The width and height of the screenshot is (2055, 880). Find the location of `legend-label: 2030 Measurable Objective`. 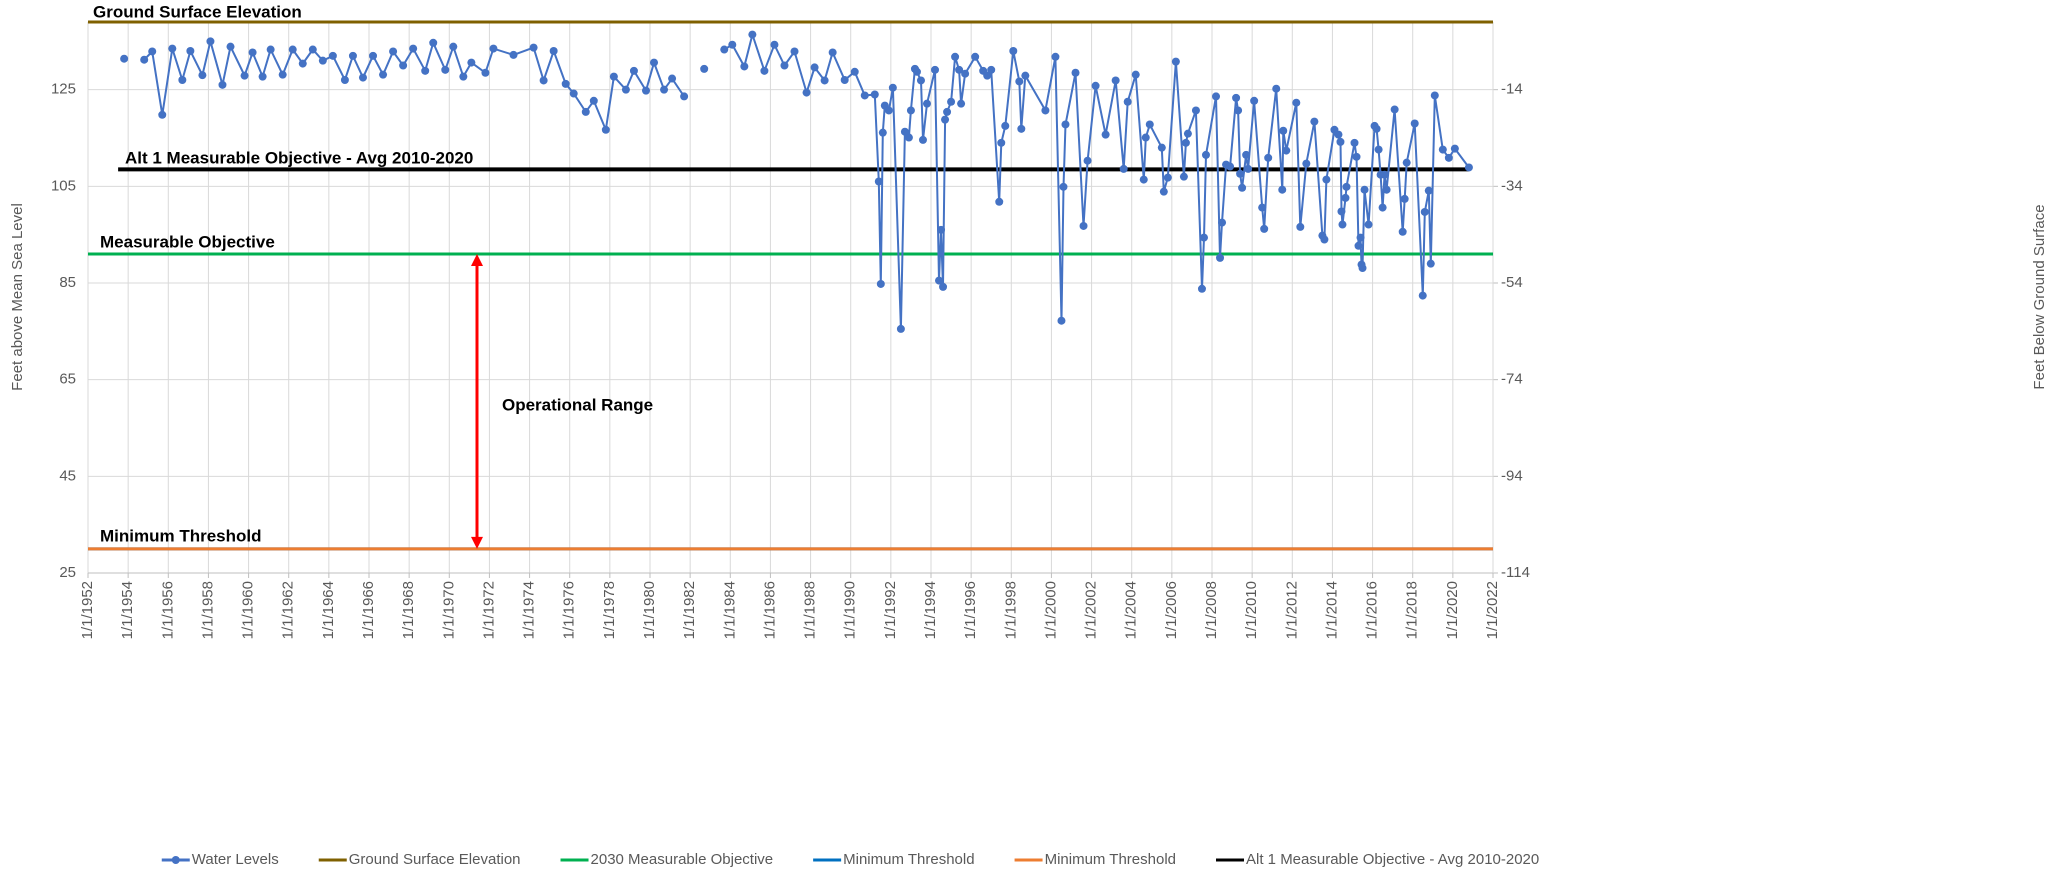

legend-label: 2030 Measurable Objective is located at coordinates (682, 859).